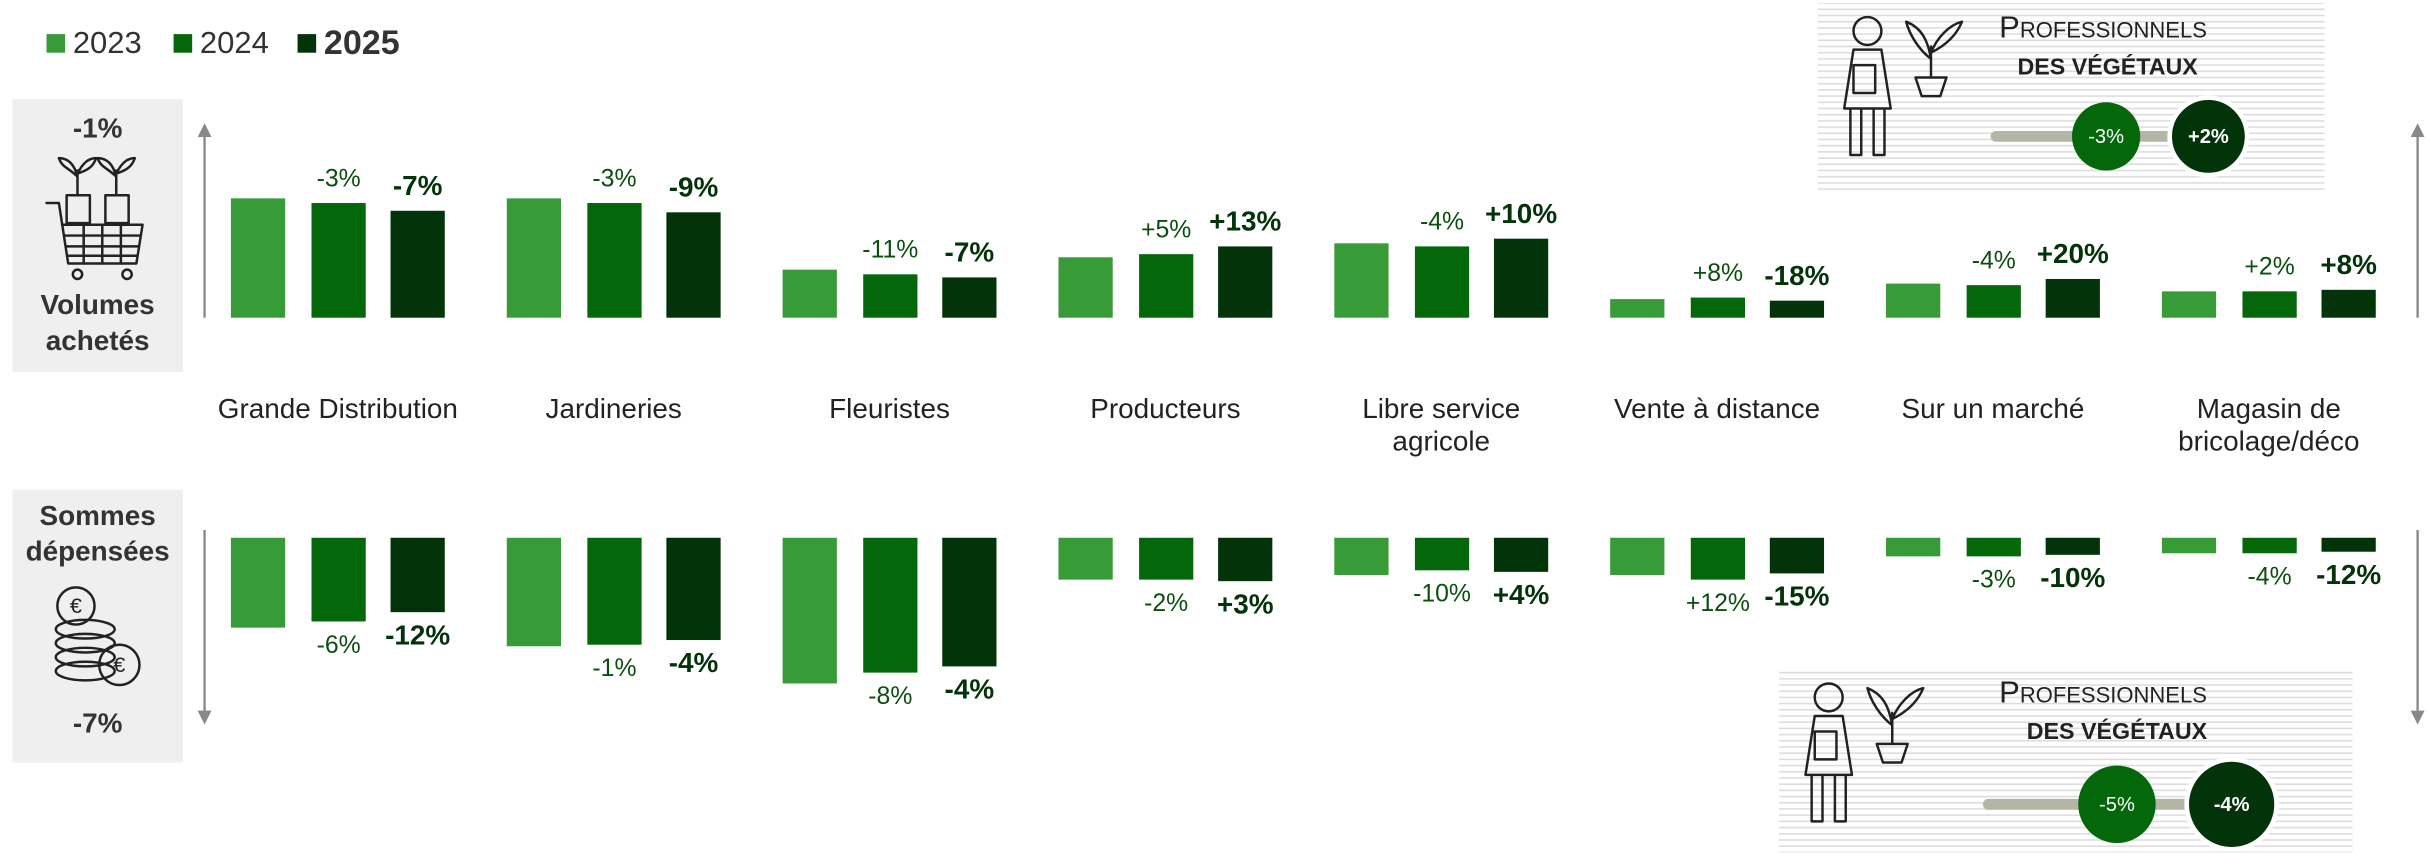  What do you see at coordinates (2269, 267) in the screenshot?
I see `change-label: +2%` at bounding box center [2269, 267].